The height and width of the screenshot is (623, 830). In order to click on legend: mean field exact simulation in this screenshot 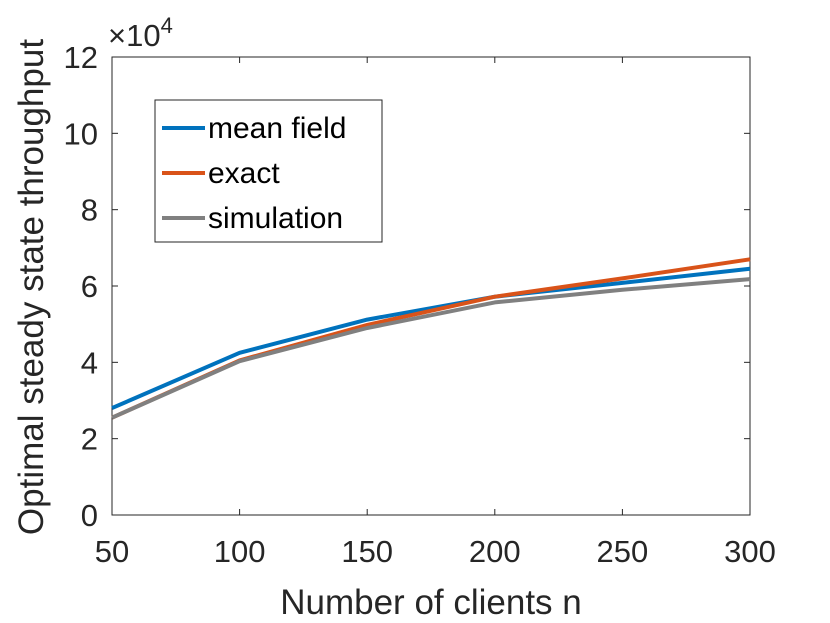, I will do `click(268, 171)`.